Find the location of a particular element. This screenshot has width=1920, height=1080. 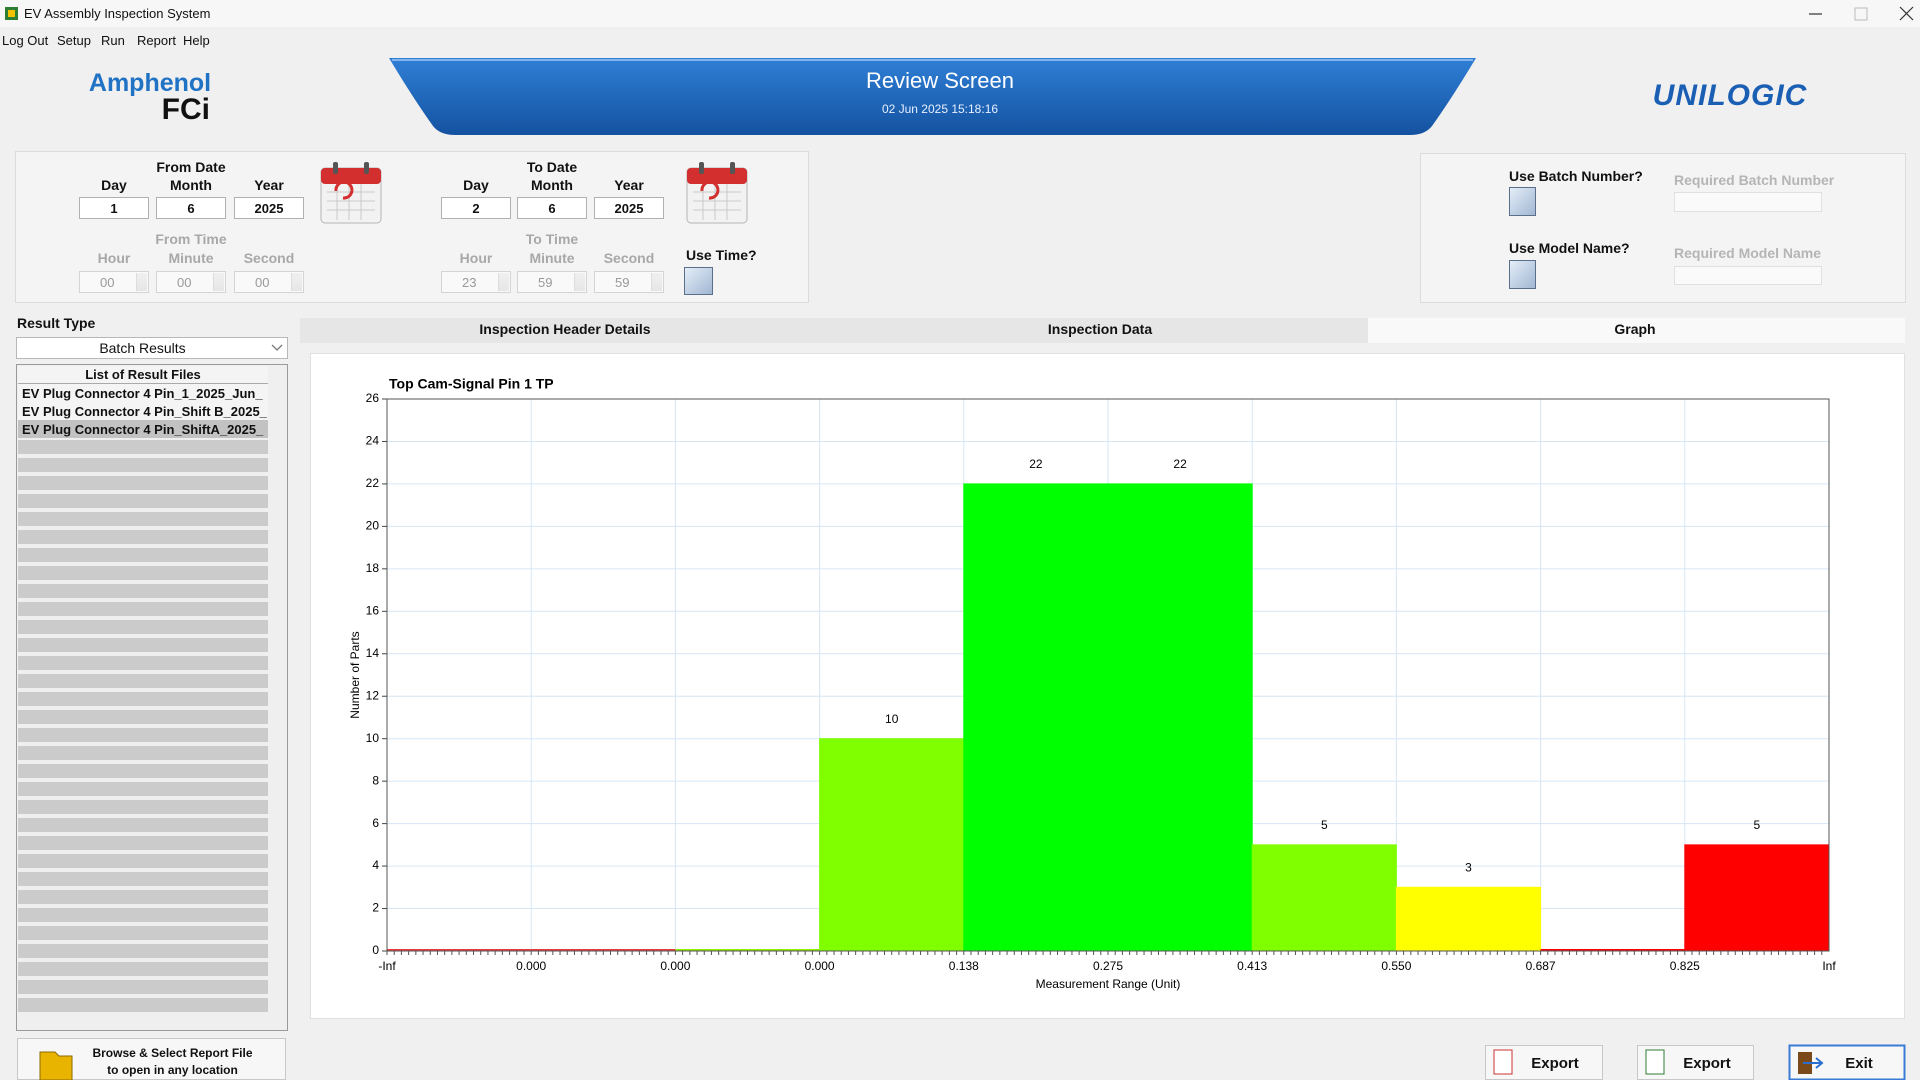

y-tick-label: 14 is located at coordinates (373, 653).